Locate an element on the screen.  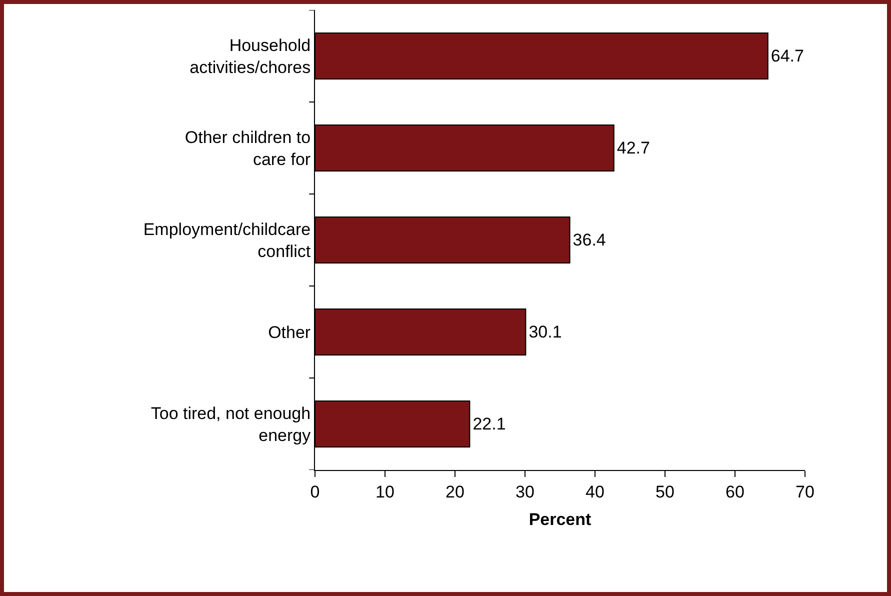
y-tick-label: Other children to care for is located at coordinates (247, 148).